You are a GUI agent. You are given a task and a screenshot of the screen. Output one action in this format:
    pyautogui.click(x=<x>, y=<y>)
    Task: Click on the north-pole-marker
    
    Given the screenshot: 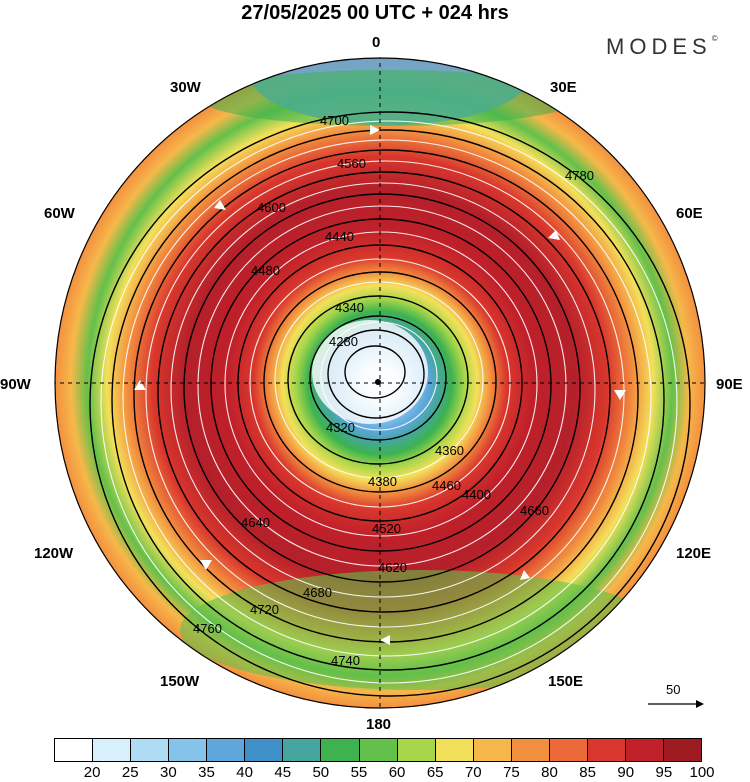 What is the action you would take?
    pyautogui.click(x=378, y=382)
    